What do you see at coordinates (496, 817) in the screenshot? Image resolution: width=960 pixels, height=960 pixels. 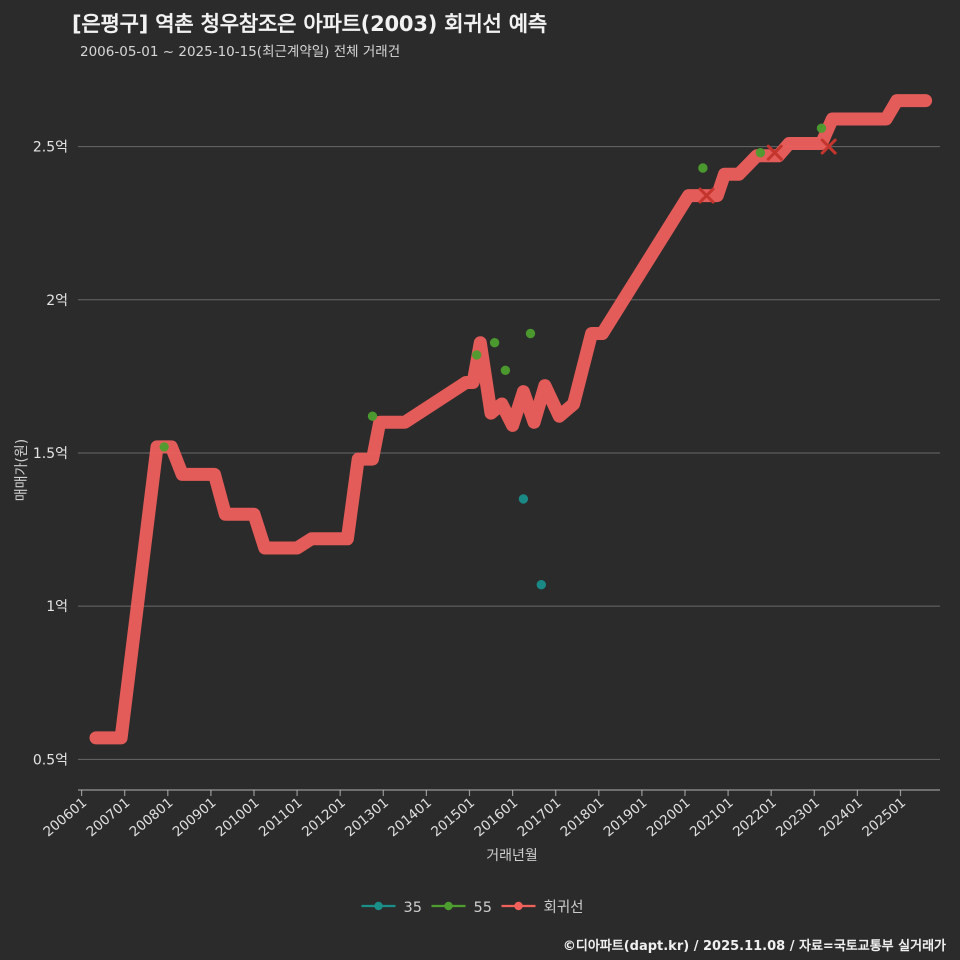 I see `x-tick-label: 201601` at bounding box center [496, 817].